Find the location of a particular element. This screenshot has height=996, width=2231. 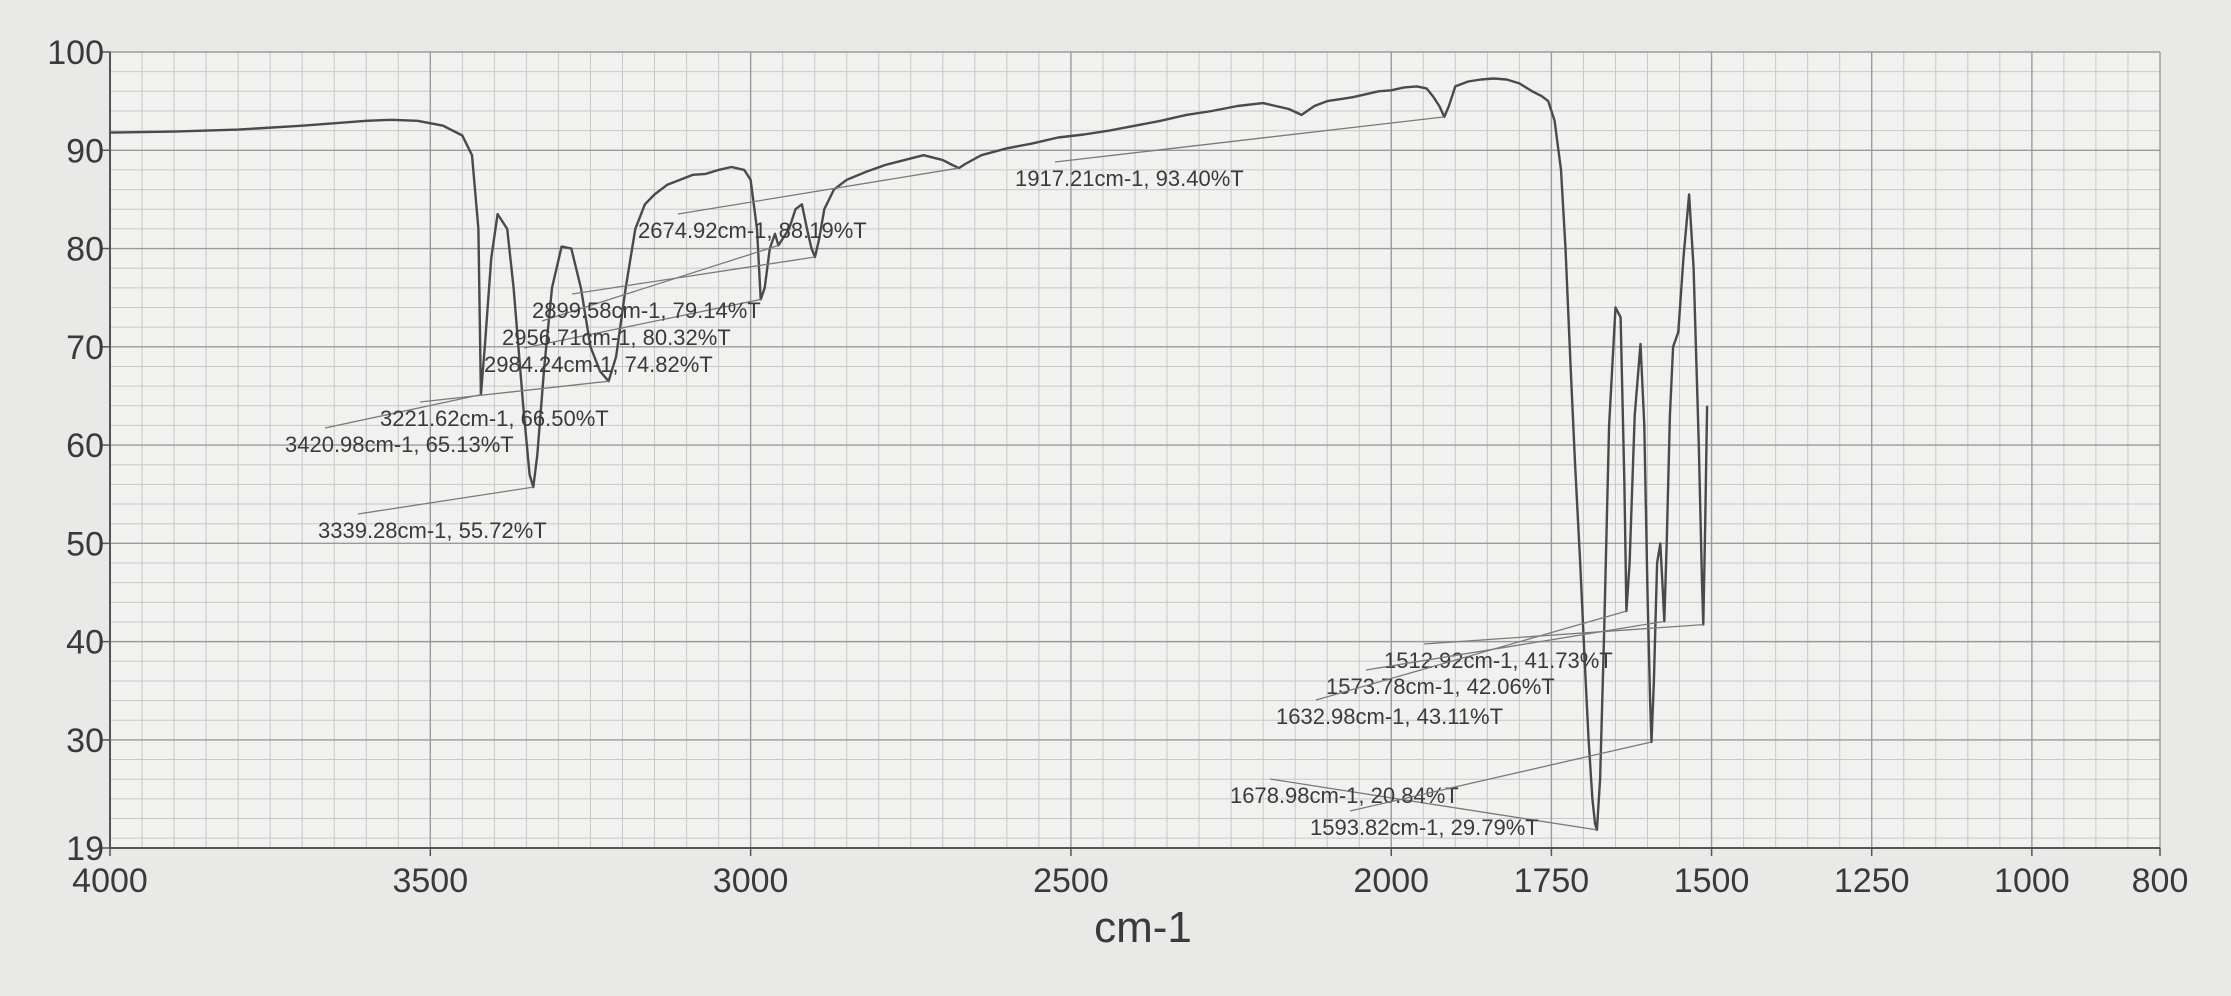

annotation-label: 3420.98cm-1, 65.13%T is located at coordinates (399, 444).